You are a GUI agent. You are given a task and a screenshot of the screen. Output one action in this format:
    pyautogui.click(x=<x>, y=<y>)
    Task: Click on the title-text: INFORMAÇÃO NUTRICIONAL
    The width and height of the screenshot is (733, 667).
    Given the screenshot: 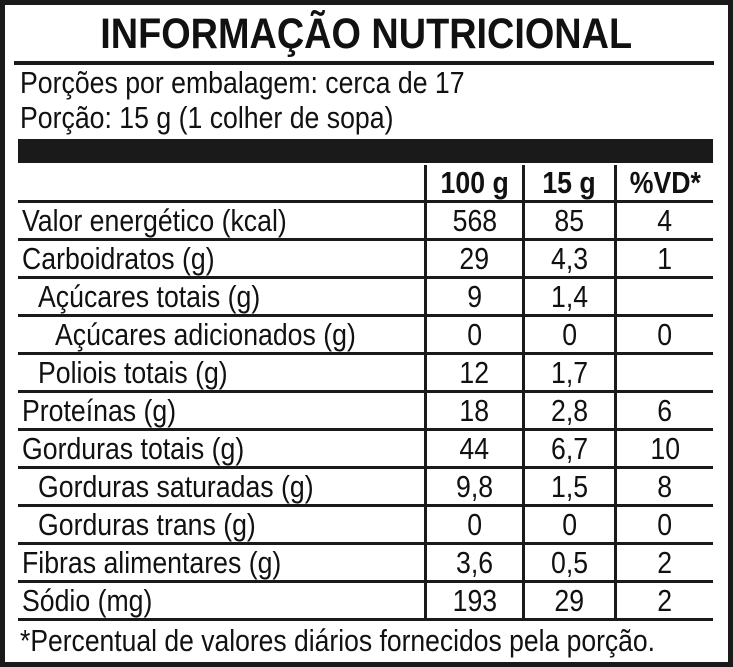 What is the action you would take?
    pyautogui.click(x=366, y=34)
    